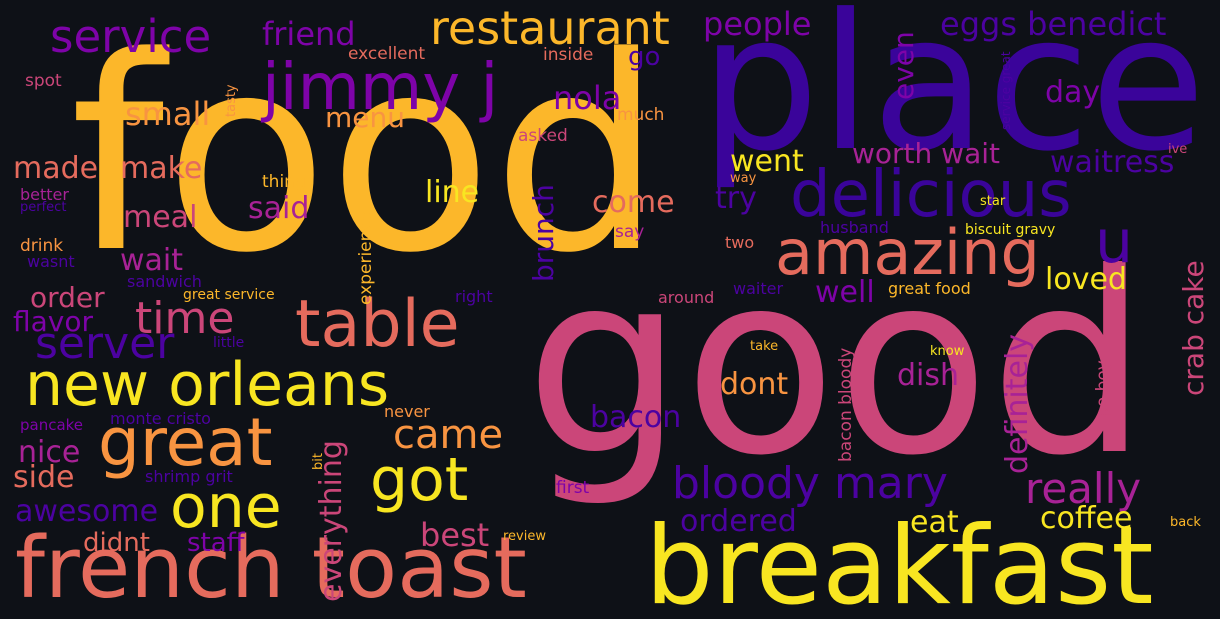 This screenshot has width=1220, height=619. Describe the element at coordinates (448, 435) in the screenshot. I see `word-came: came` at that location.